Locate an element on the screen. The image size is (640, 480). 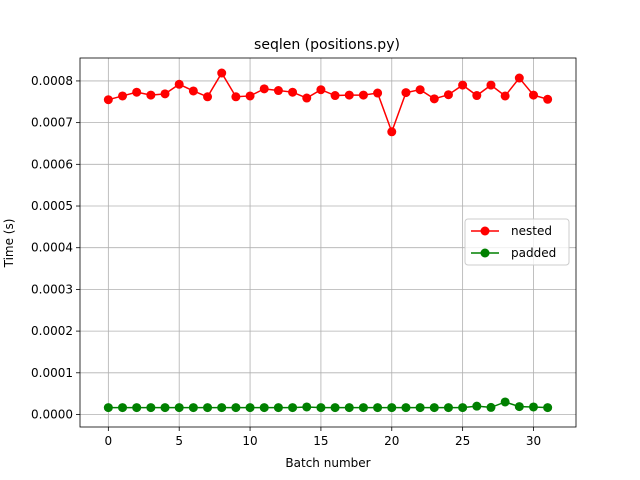
x-tick-label: 5 is located at coordinates (179, 441).